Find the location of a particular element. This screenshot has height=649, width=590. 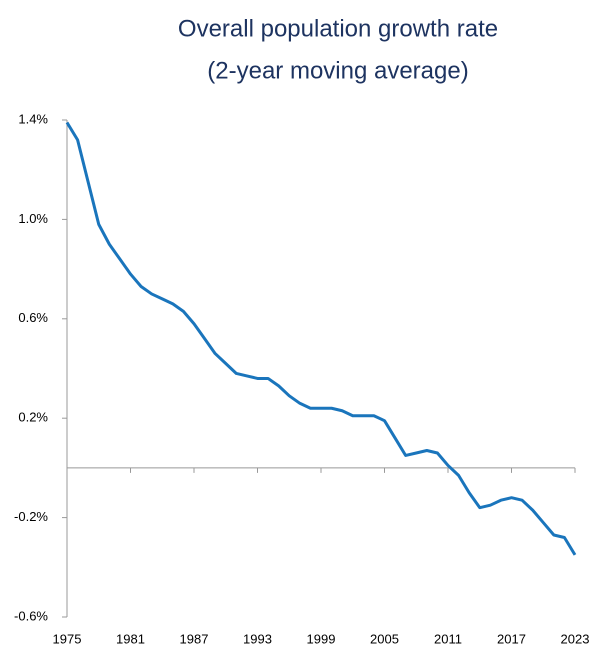

chart-subtitle: (2-year moving average) is located at coordinates (337, 70).